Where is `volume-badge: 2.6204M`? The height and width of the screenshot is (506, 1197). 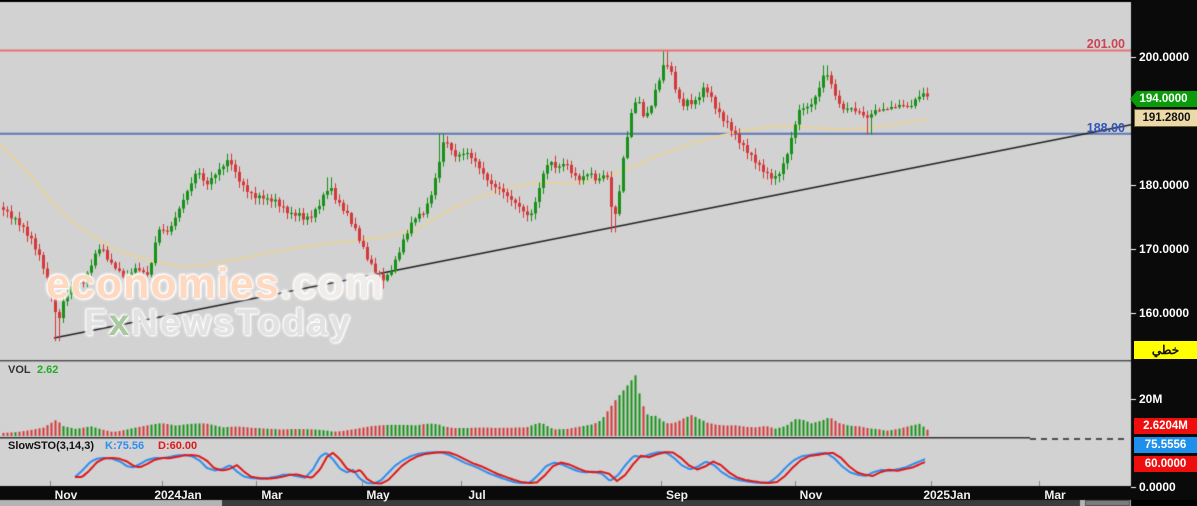 volume-badge: 2.6204M is located at coordinates (1165, 426).